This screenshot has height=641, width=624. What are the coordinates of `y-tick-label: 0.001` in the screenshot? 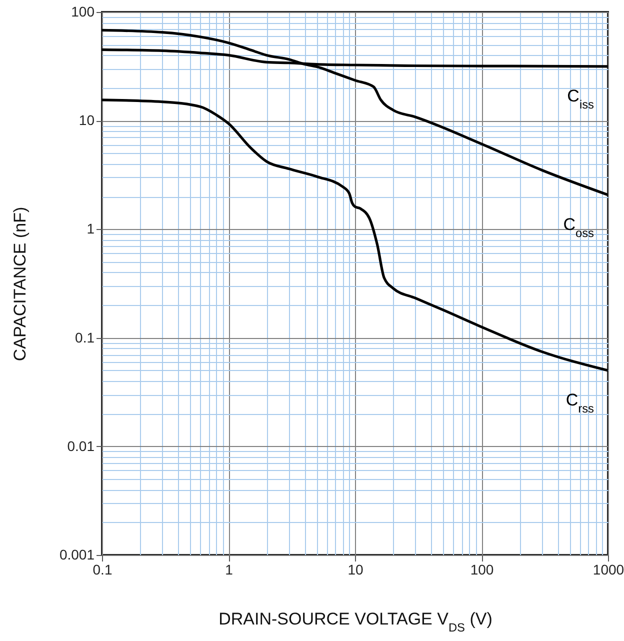 It's located at (77, 554).